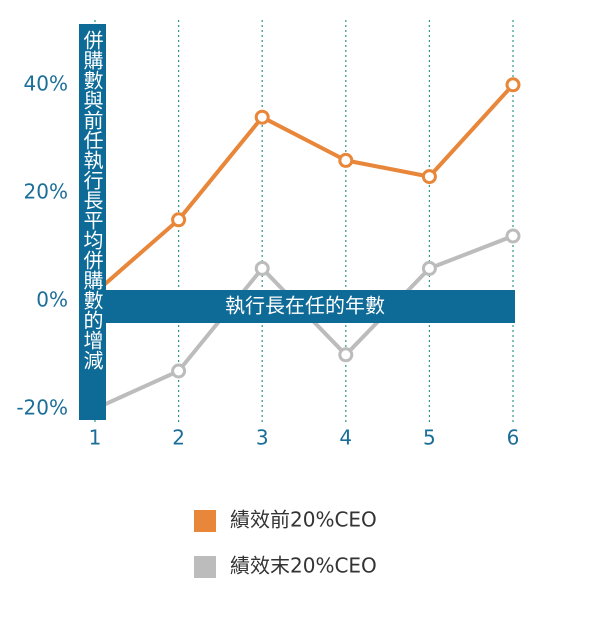 Image resolution: width=600 pixels, height=618 pixels. I want to click on x-tick-label: 5, so click(429, 438).